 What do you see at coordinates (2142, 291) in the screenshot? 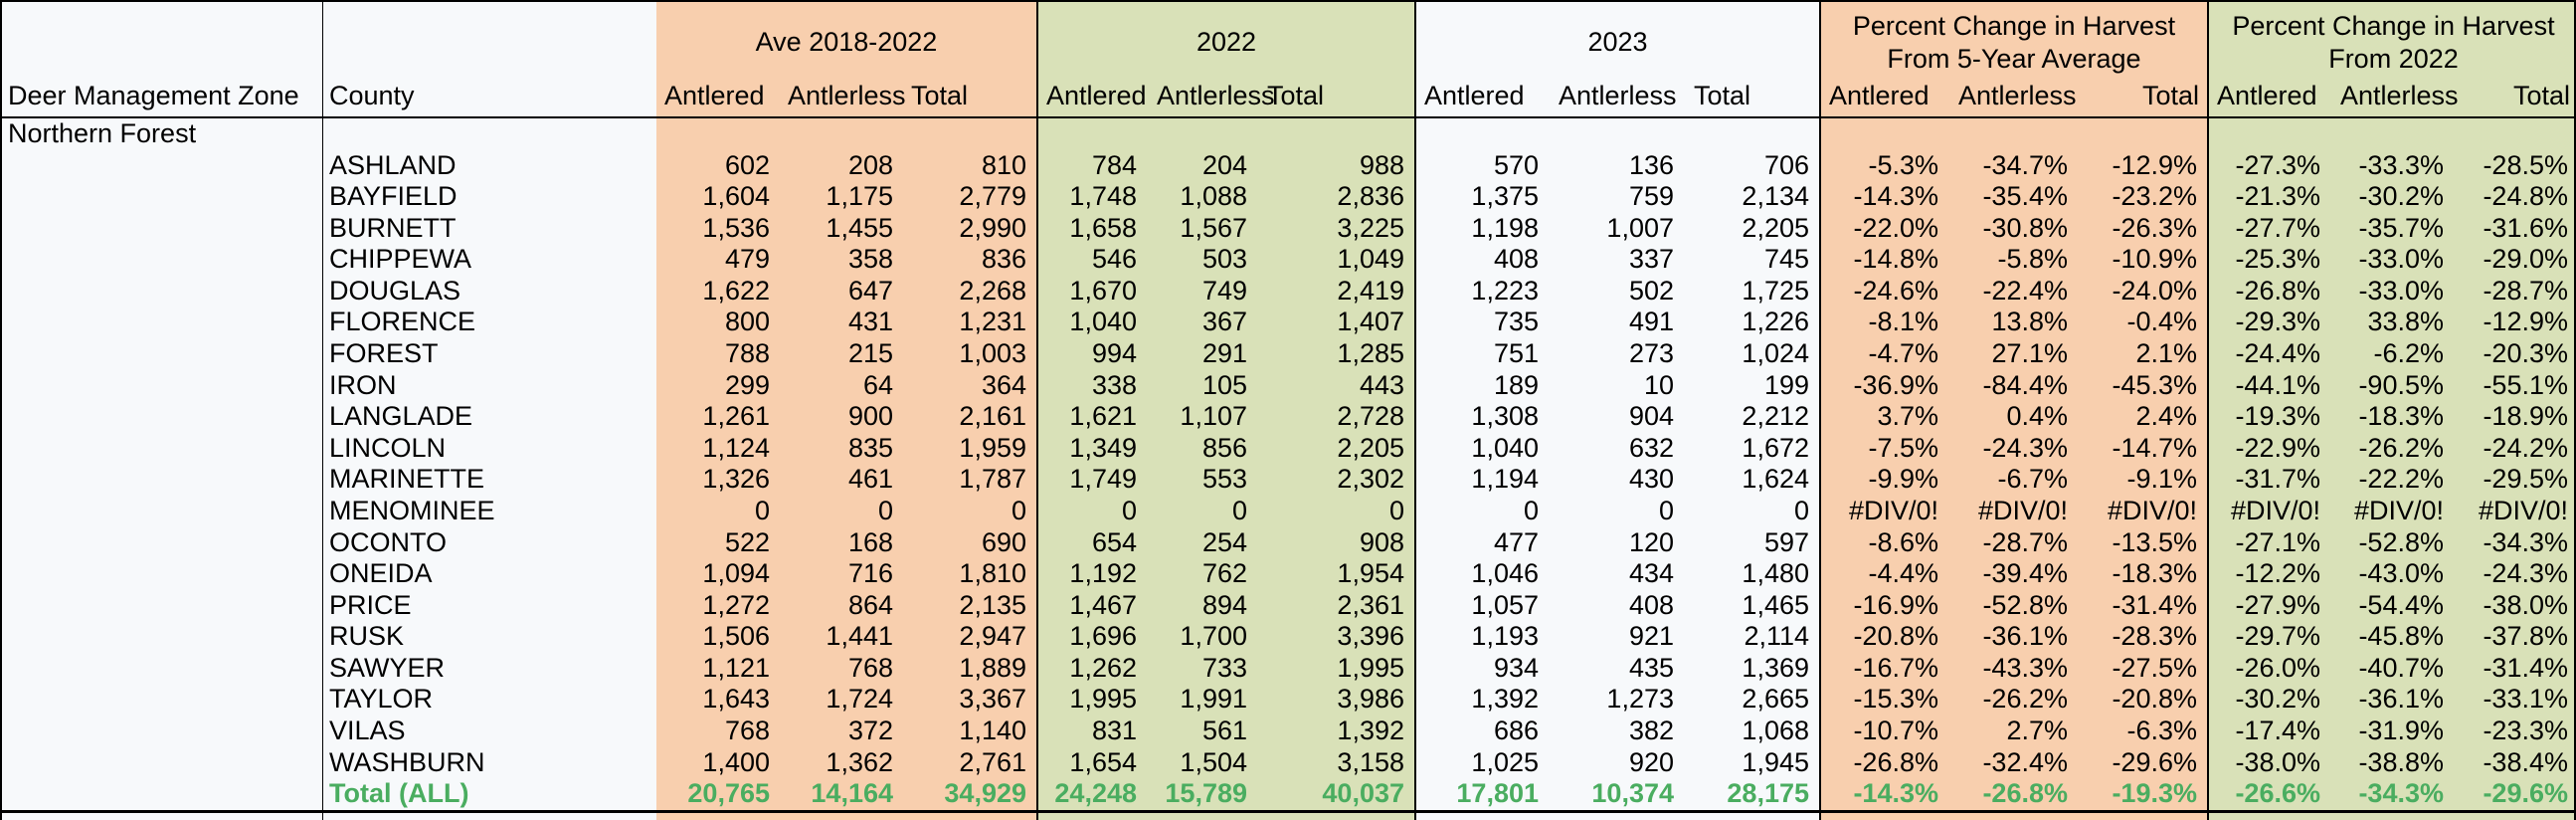
I see `pct-cell: -24.0%` at bounding box center [2142, 291].